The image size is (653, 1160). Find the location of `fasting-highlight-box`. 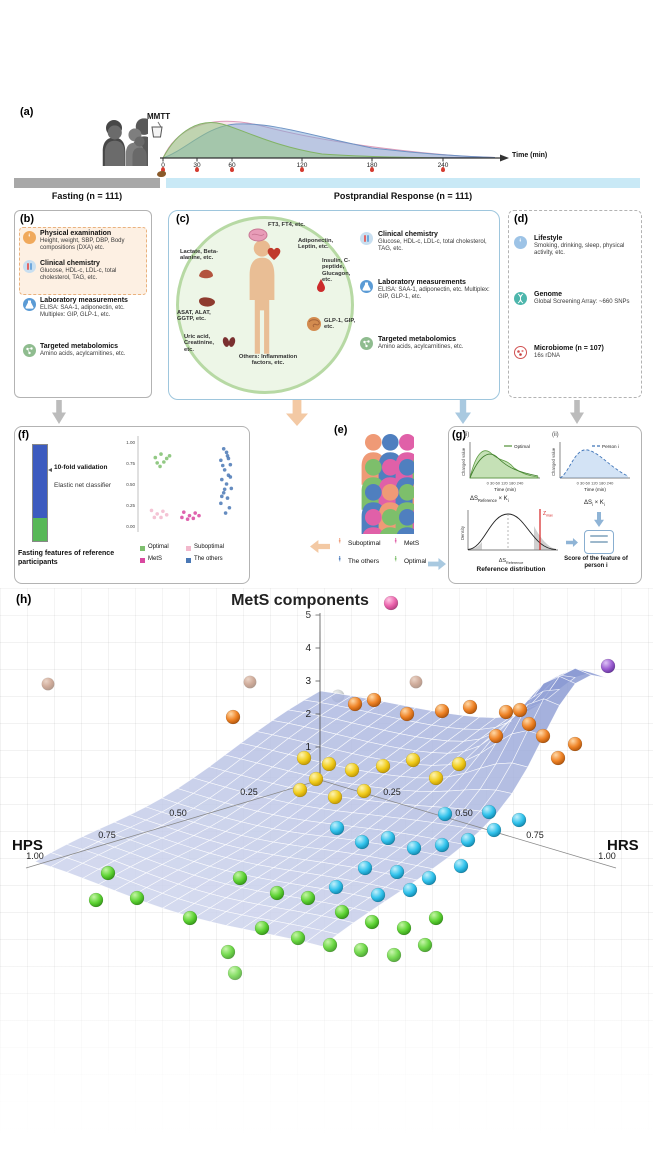

fasting-highlight-box is located at coordinates (83, 261).